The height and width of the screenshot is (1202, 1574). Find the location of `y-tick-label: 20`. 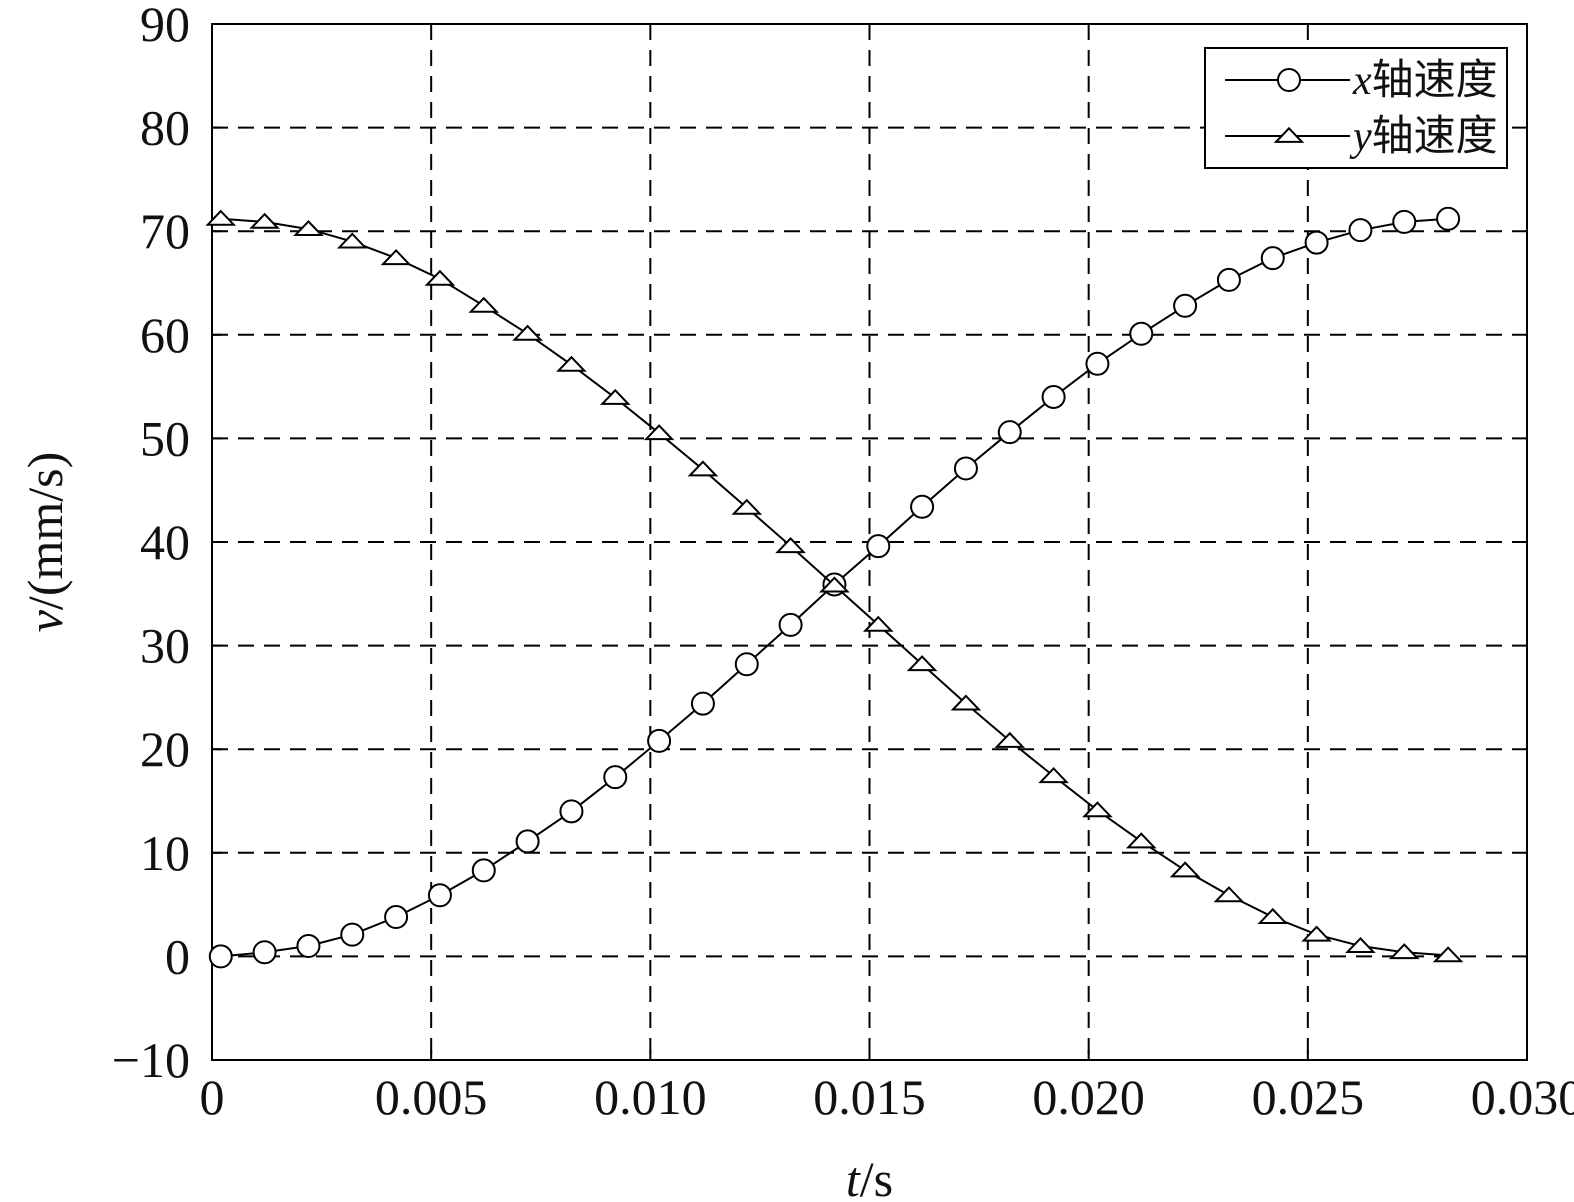

y-tick-label: 20 is located at coordinates (165, 749).